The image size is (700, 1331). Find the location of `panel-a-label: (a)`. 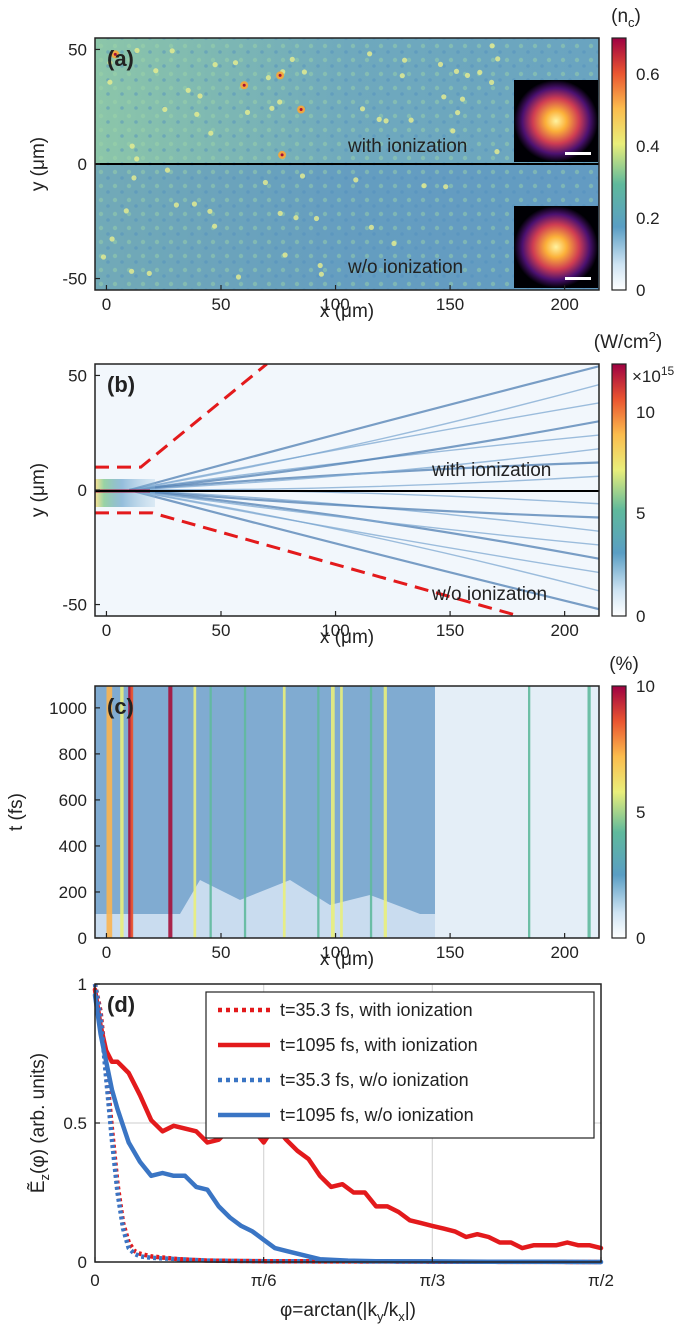

panel-a-label: (a) is located at coordinates (120, 58).